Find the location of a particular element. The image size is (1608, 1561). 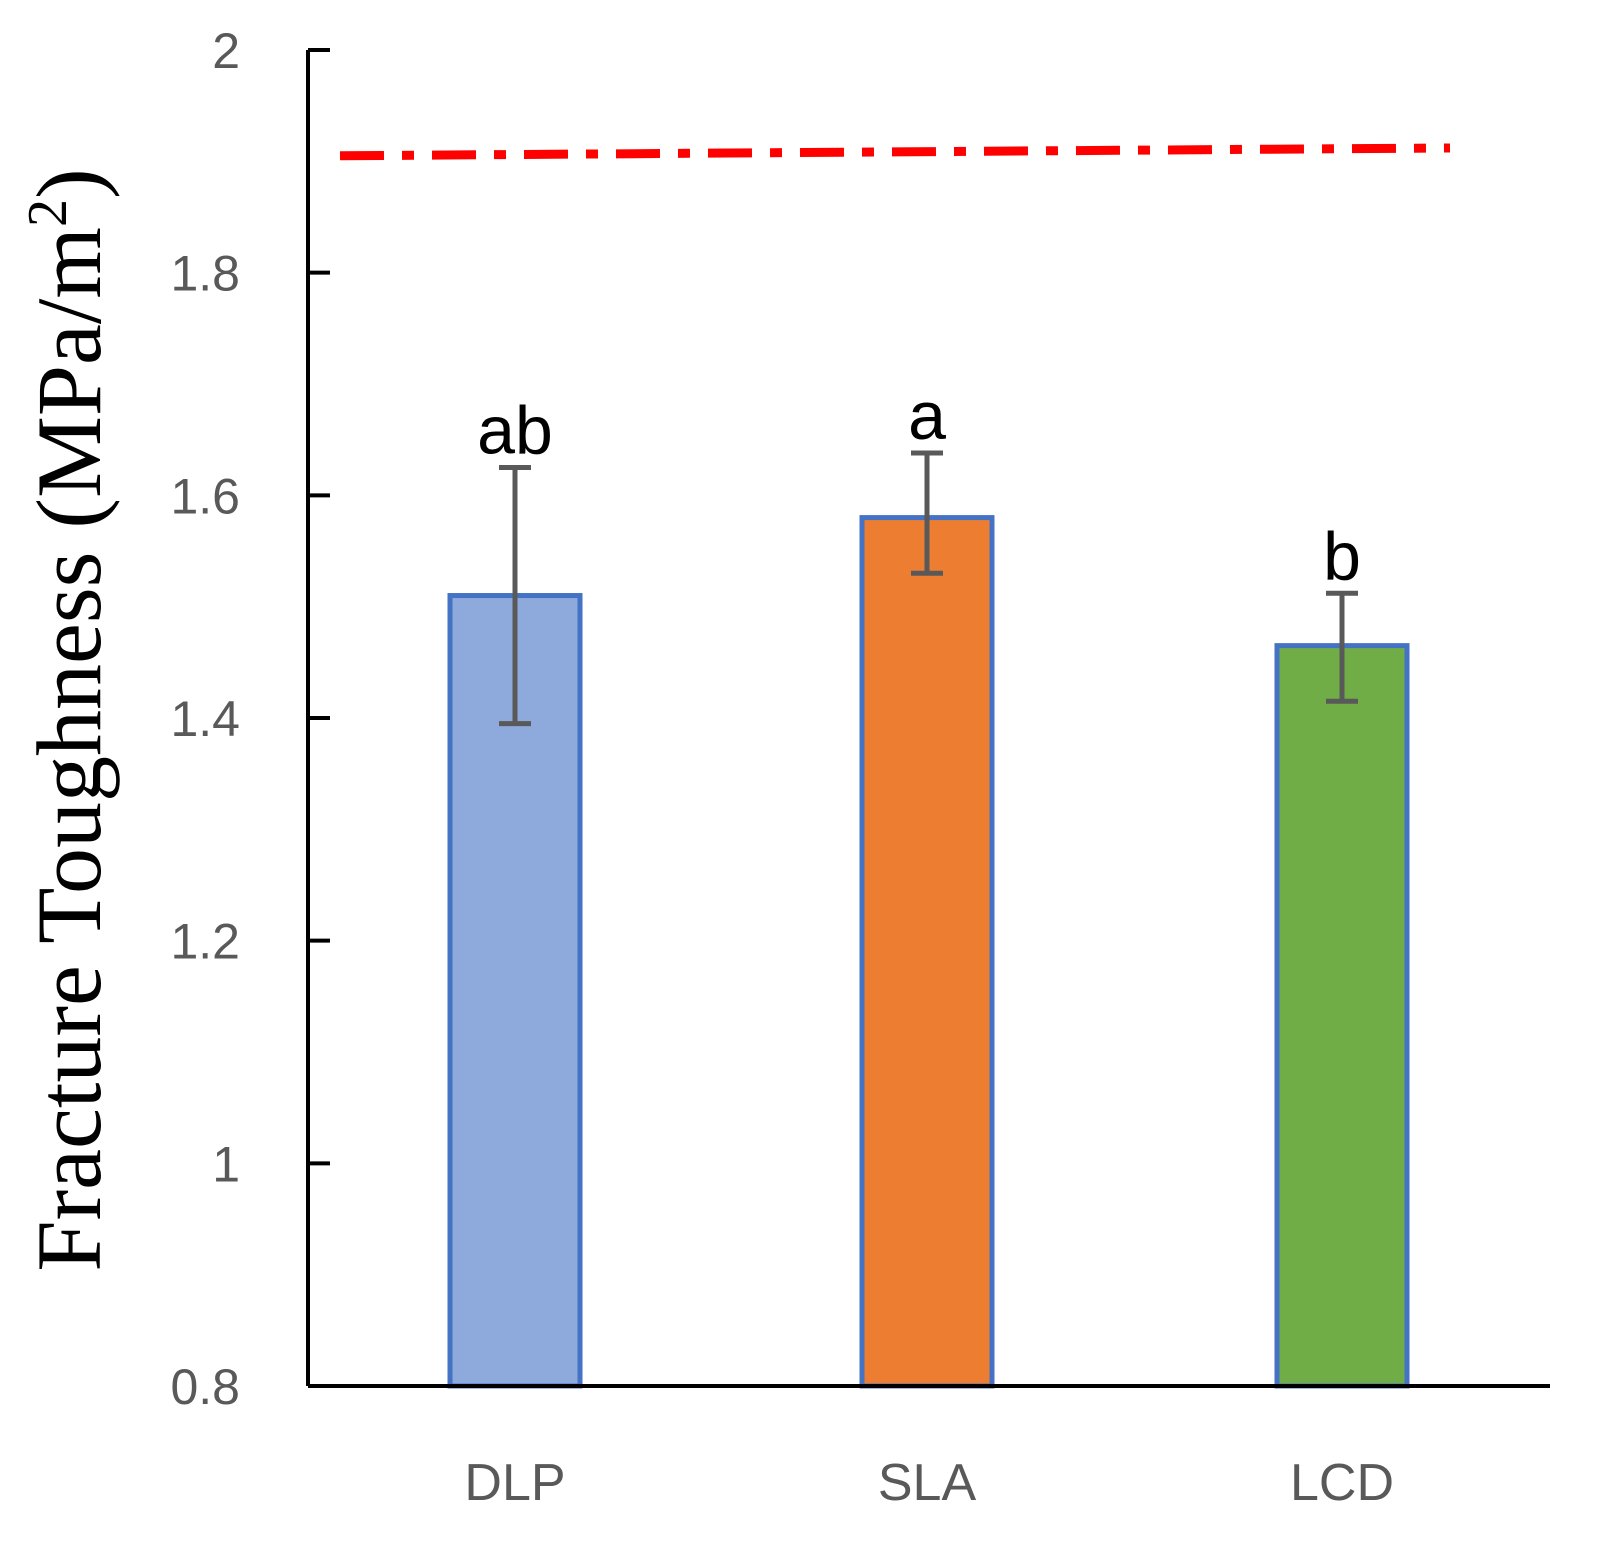

y-axis-title-superscript: 2 is located at coordinates (48, 213).